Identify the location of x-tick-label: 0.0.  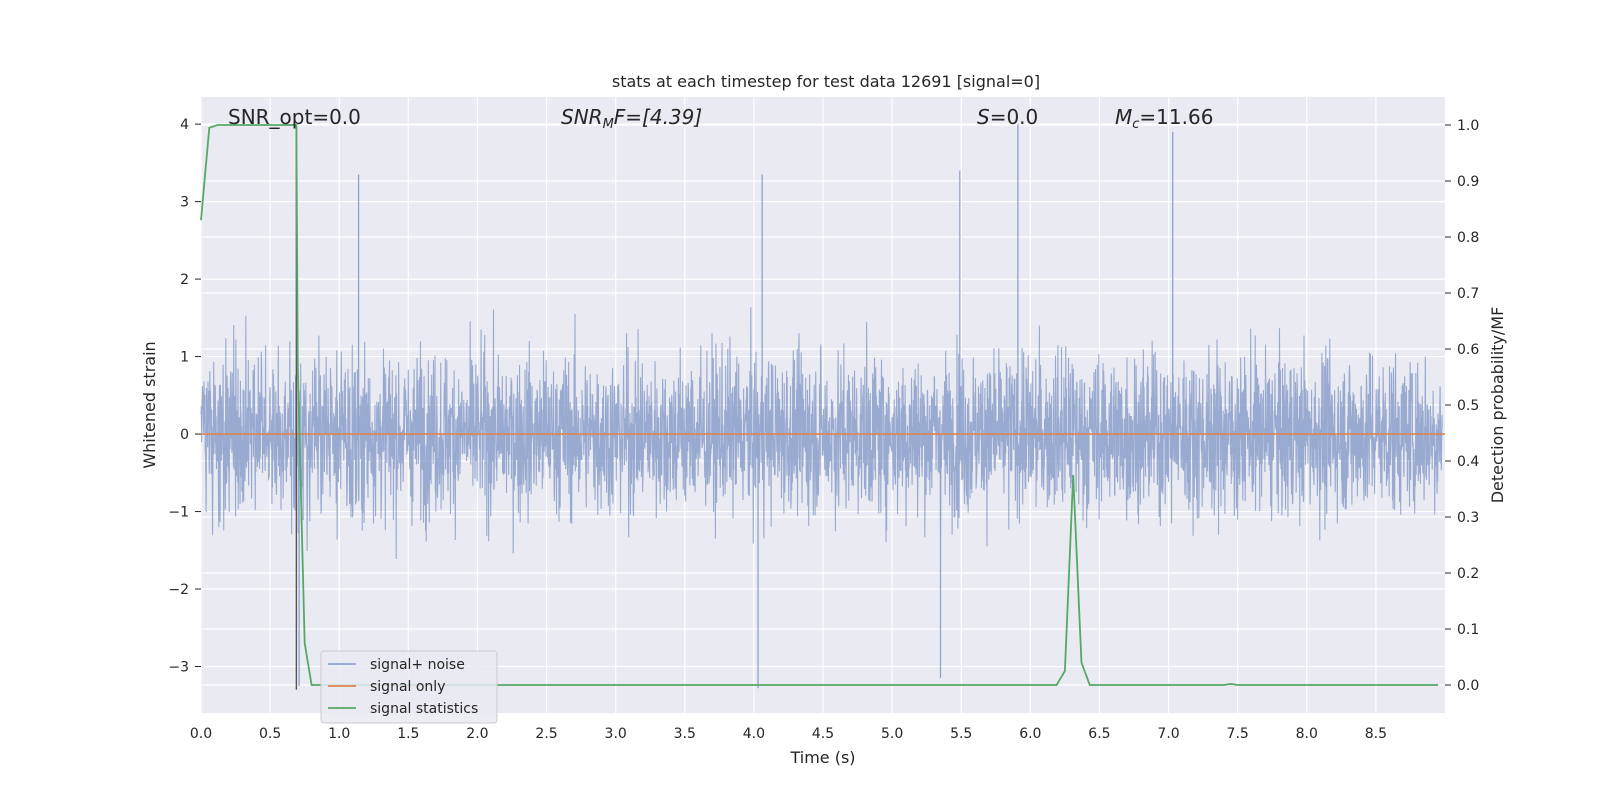
(201, 734).